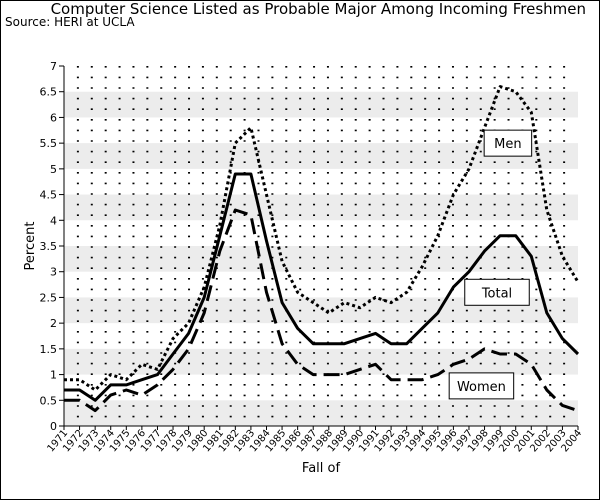  What do you see at coordinates (53, 220) in the screenshot?
I see `y-tick-label: 4` at bounding box center [53, 220].